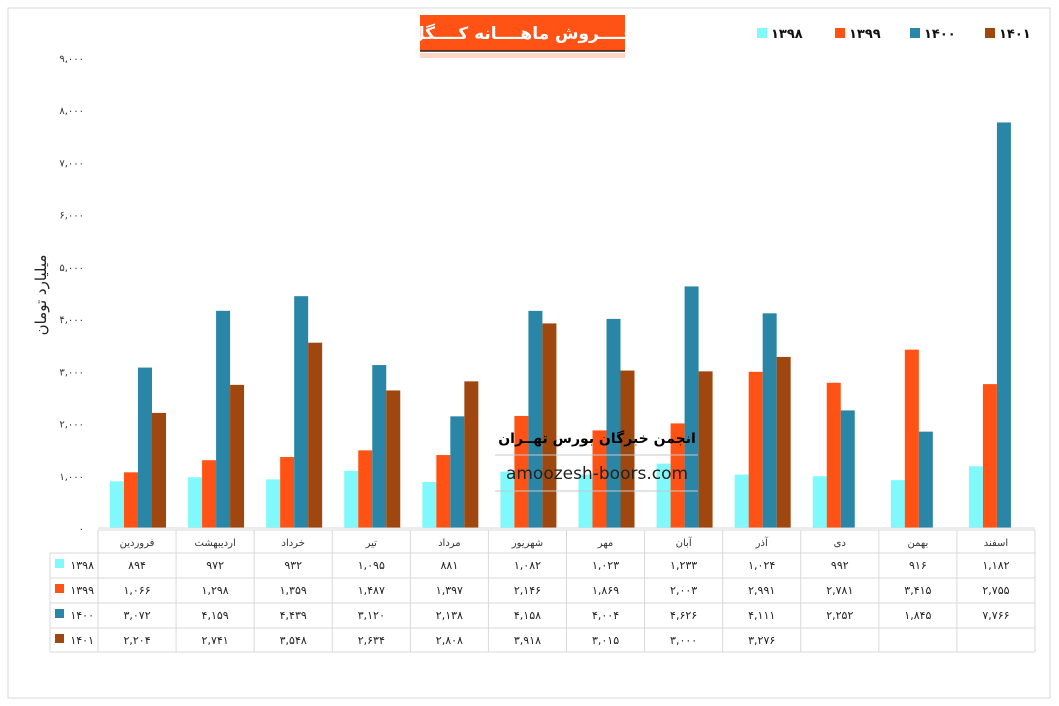  I want to click on table-cell-value: ۲,۰۰۳, so click(683, 590).